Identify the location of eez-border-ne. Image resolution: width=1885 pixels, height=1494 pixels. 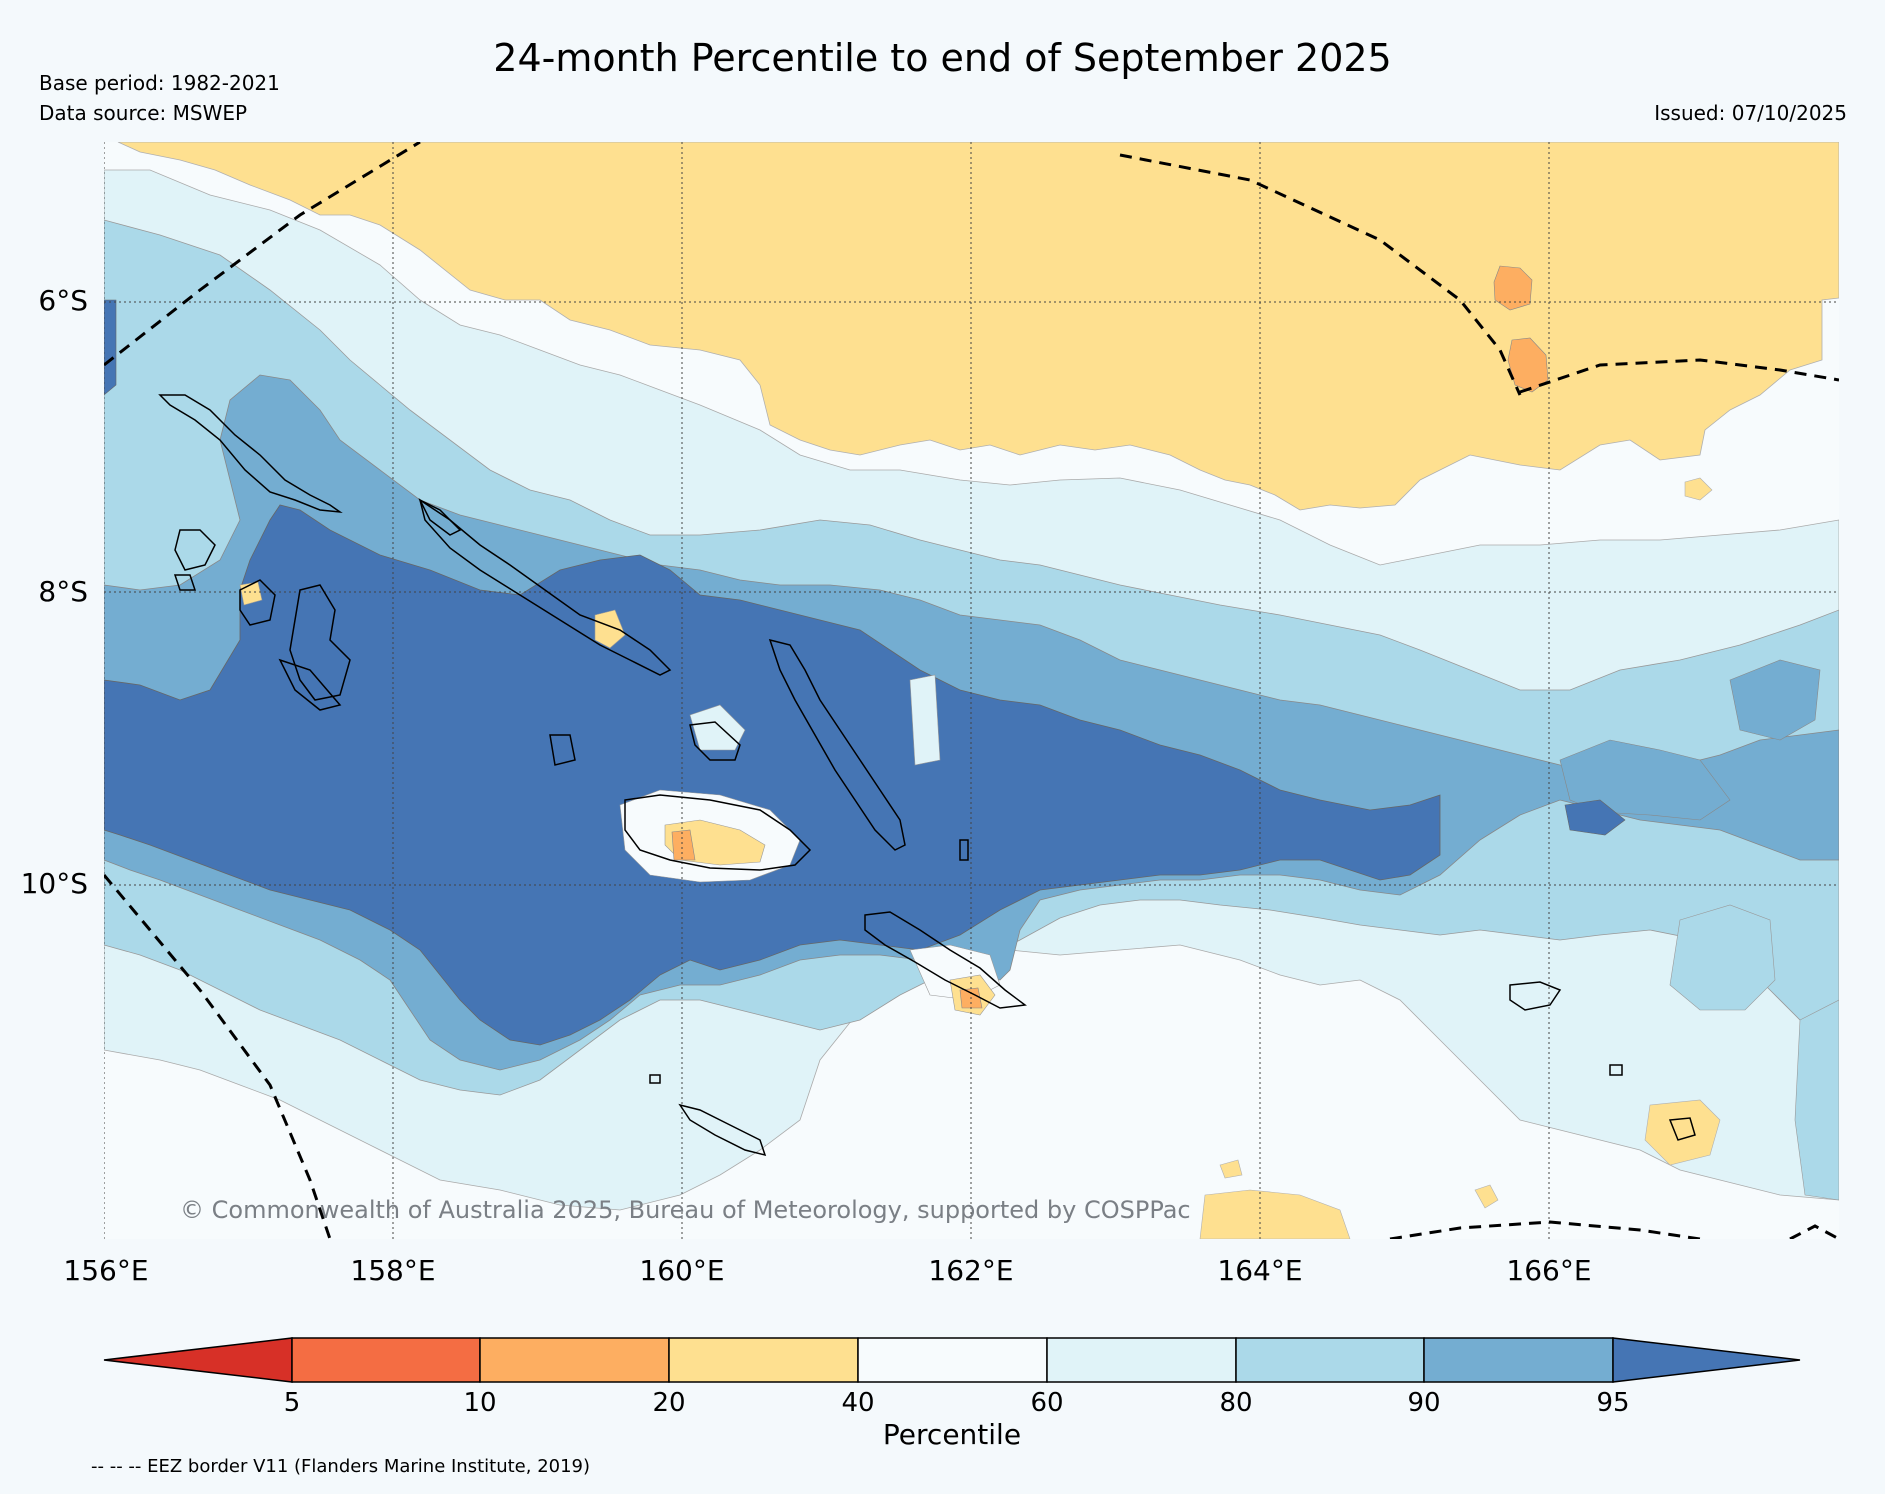
(1320, 274).